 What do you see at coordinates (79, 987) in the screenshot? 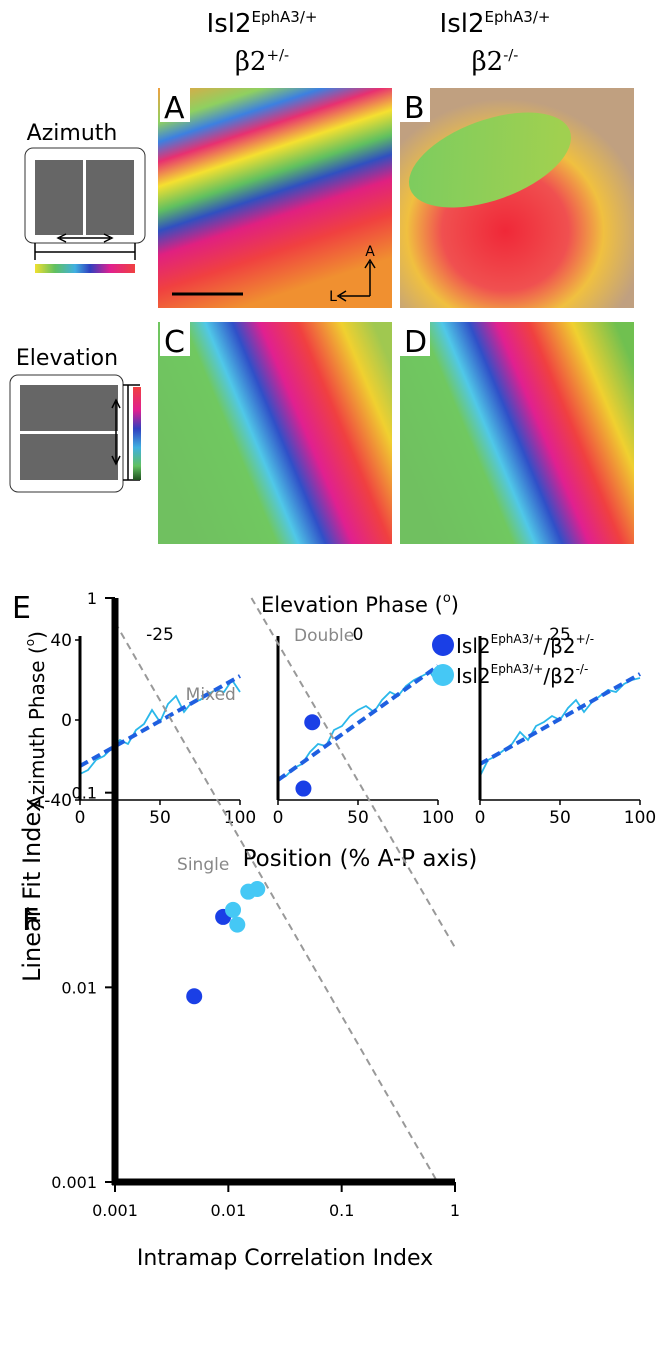
I see `y-tick-label: 0.01` at bounding box center [79, 987].